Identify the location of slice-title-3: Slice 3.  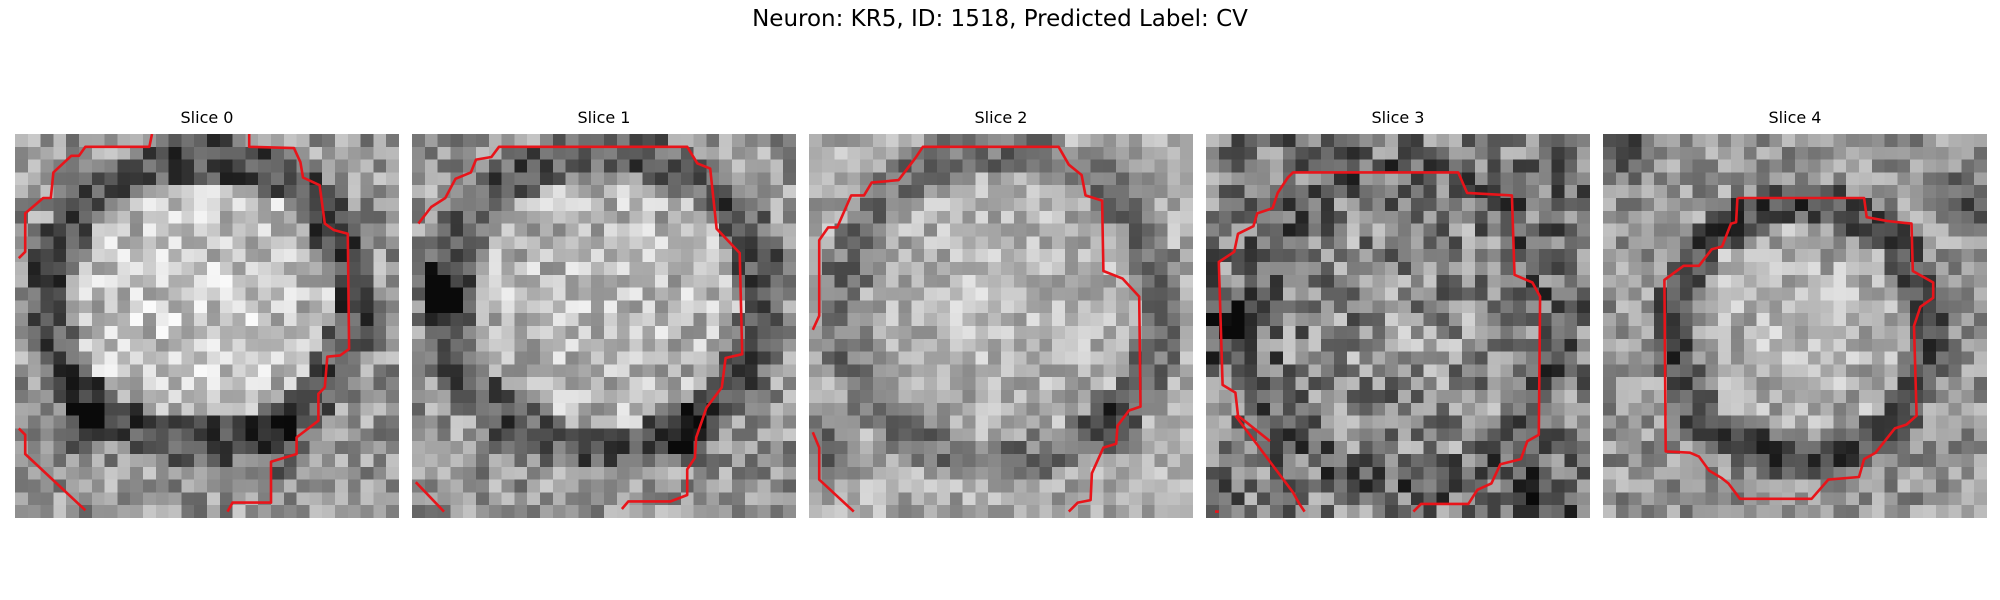
(1398, 117).